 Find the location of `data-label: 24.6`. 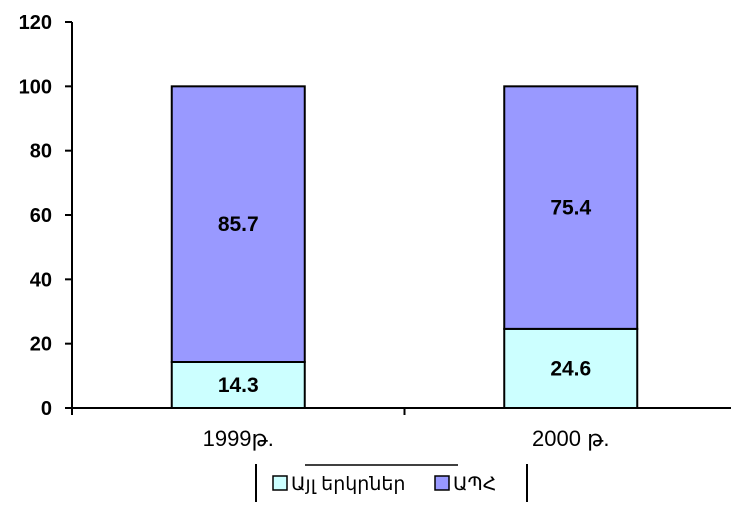

data-label: 24.6 is located at coordinates (570, 368).